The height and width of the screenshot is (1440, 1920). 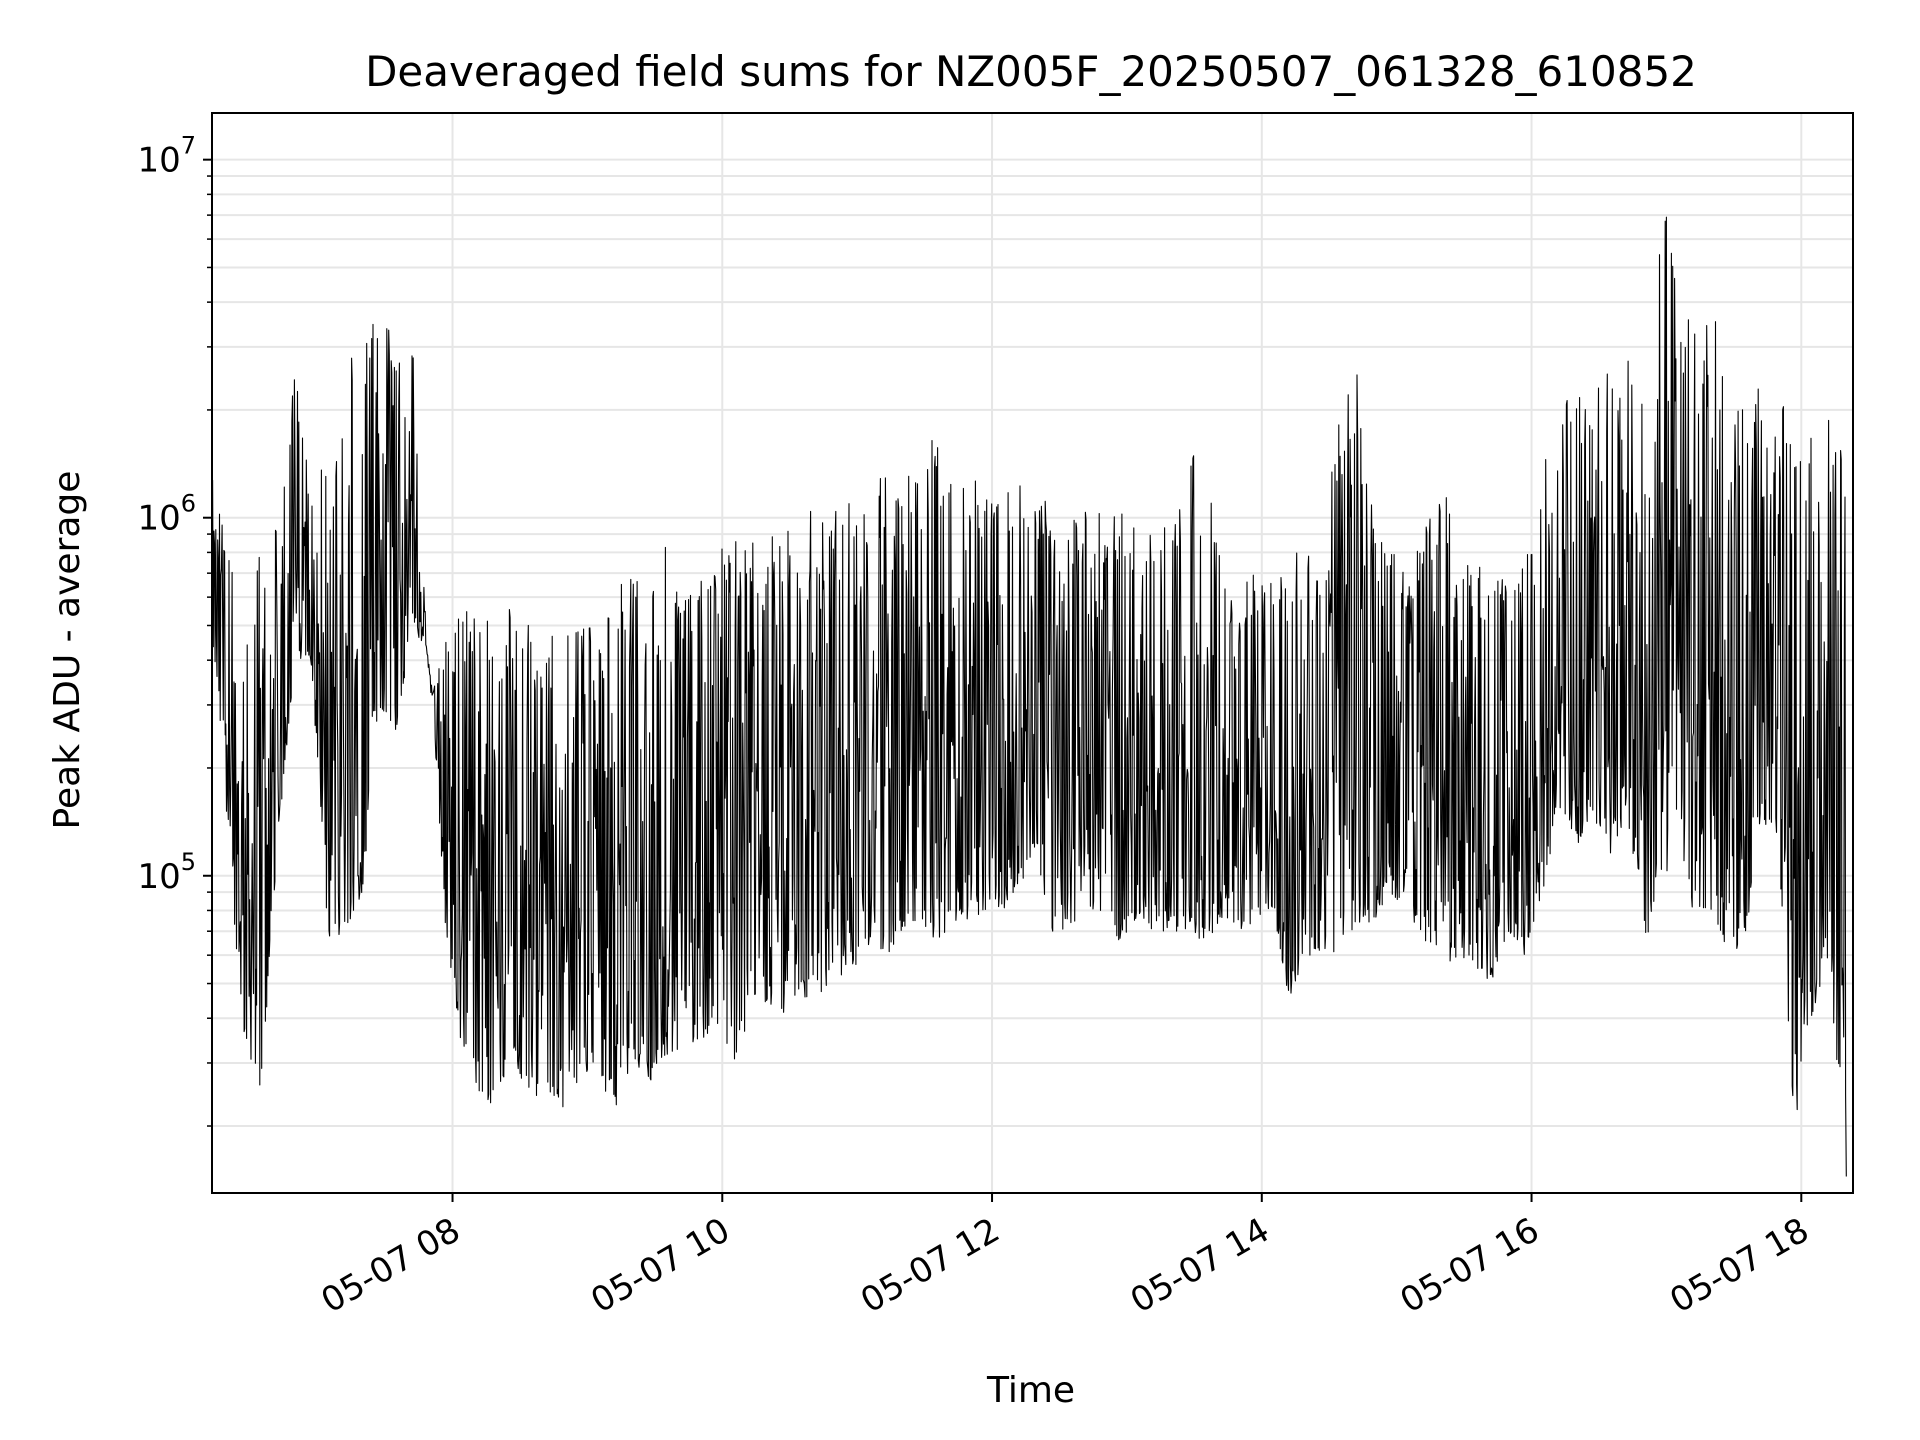 What do you see at coordinates (166, 872) in the screenshot?
I see `y-tick-label: 10⁵` at bounding box center [166, 872].